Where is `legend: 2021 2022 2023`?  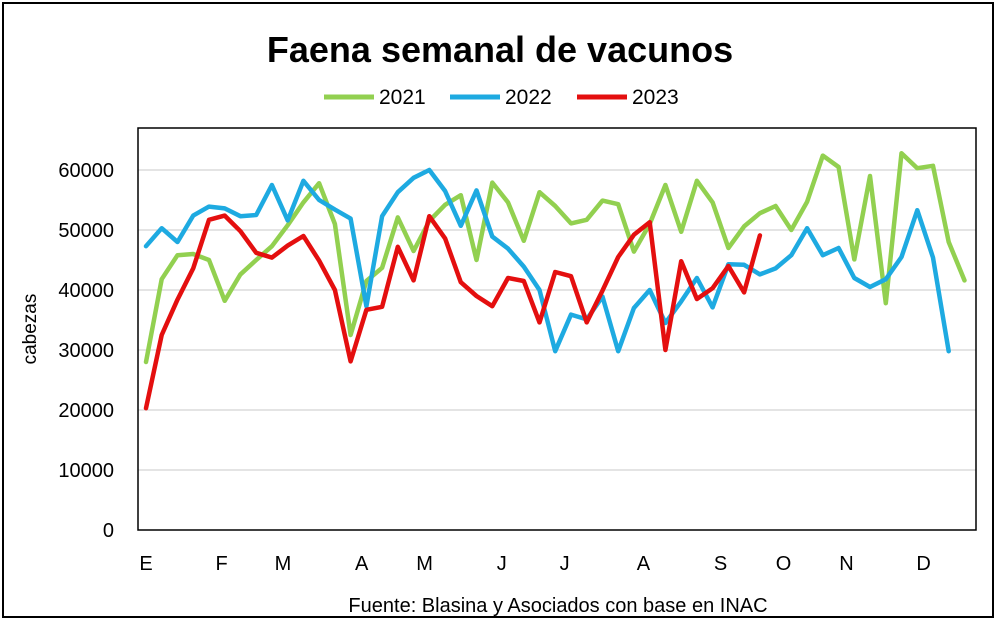 legend: 2021 2022 2023 is located at coordinates (501, 97).